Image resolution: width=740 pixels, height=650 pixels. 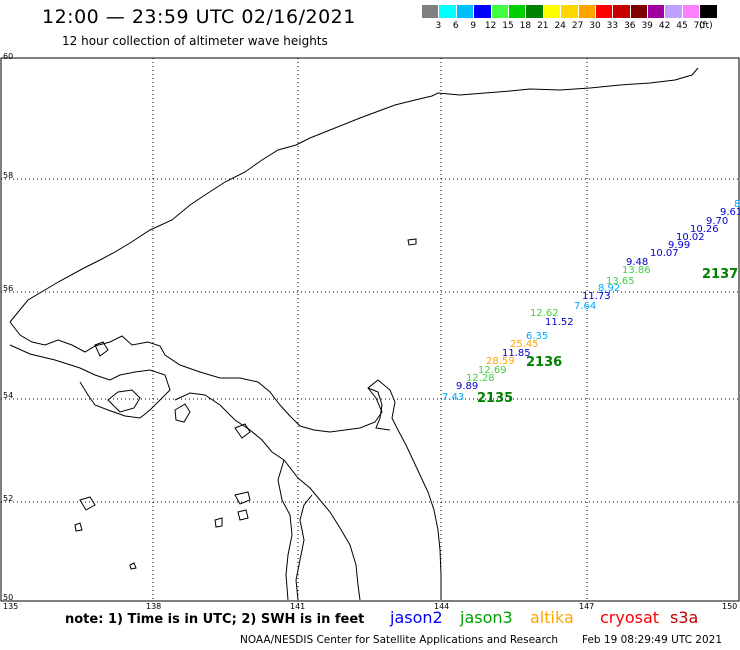 I want to click on wave-height-value: 28.59, so click(x=500, y=361).